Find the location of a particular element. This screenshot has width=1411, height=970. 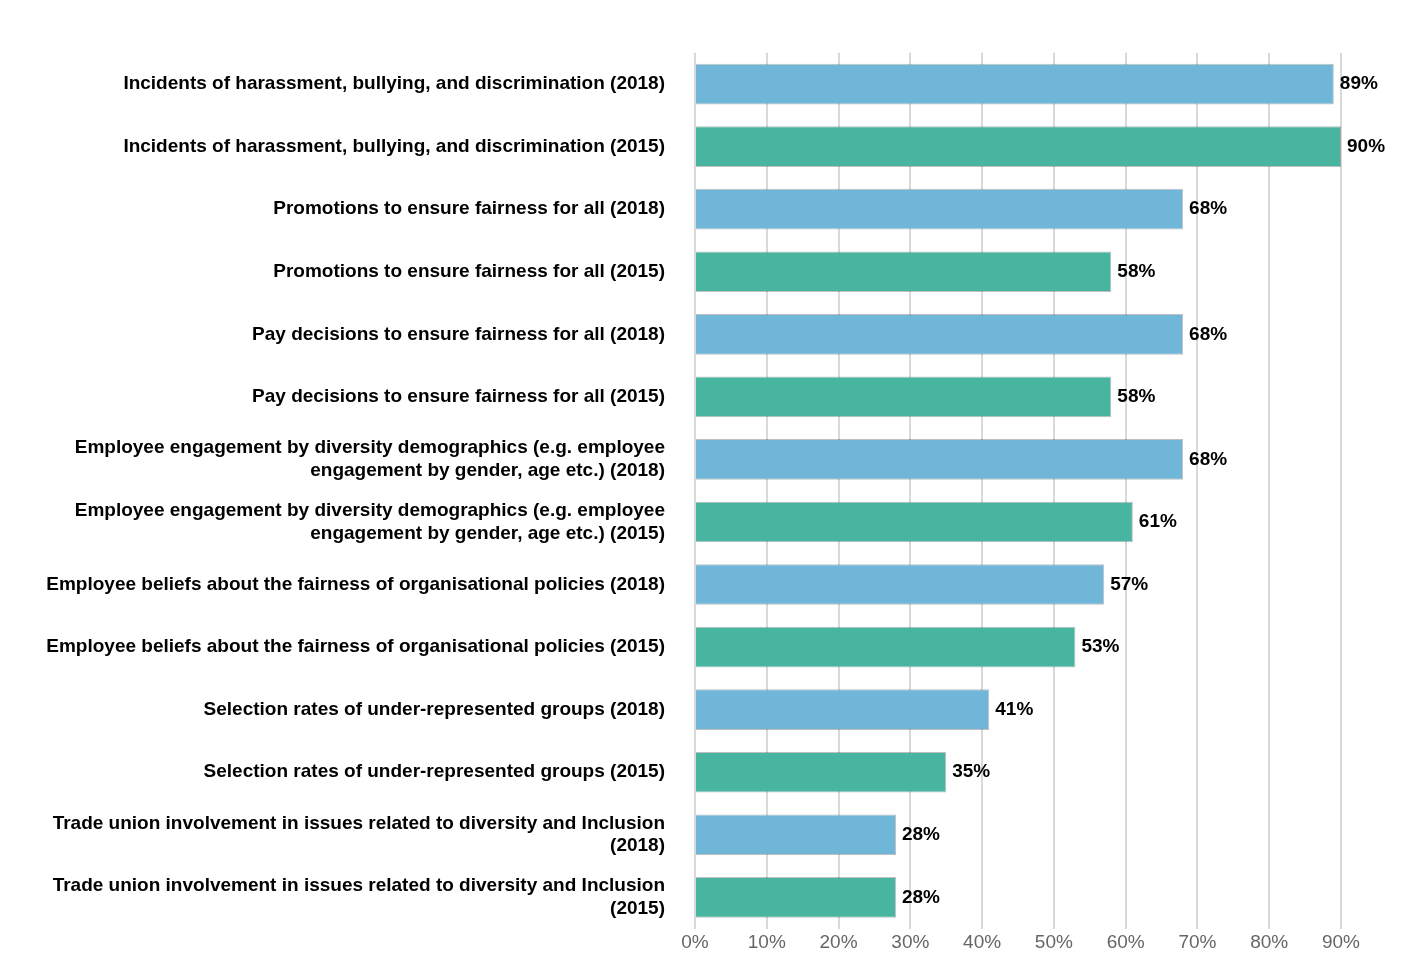

y-tick-label: Employee engagement by diversity demographics (e.g. employee engagement by gender, age etc.) (2015) is located at coordinates (369, 520).